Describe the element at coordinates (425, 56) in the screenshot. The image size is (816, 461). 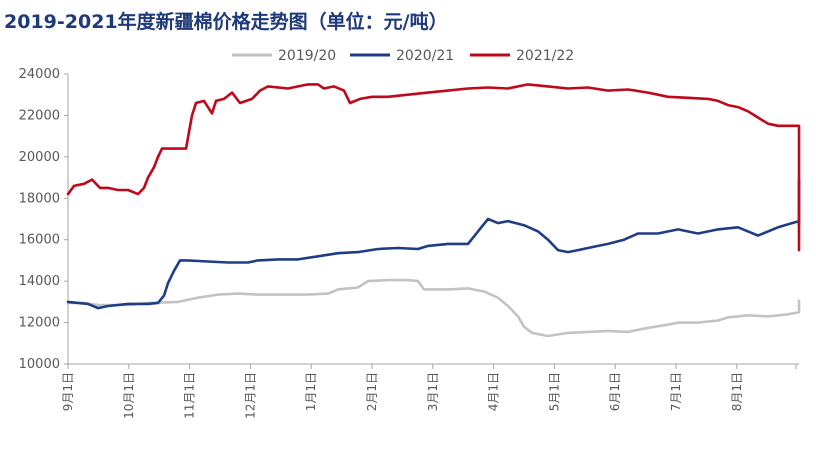
I see `legend-label: 2020/21` at that location.